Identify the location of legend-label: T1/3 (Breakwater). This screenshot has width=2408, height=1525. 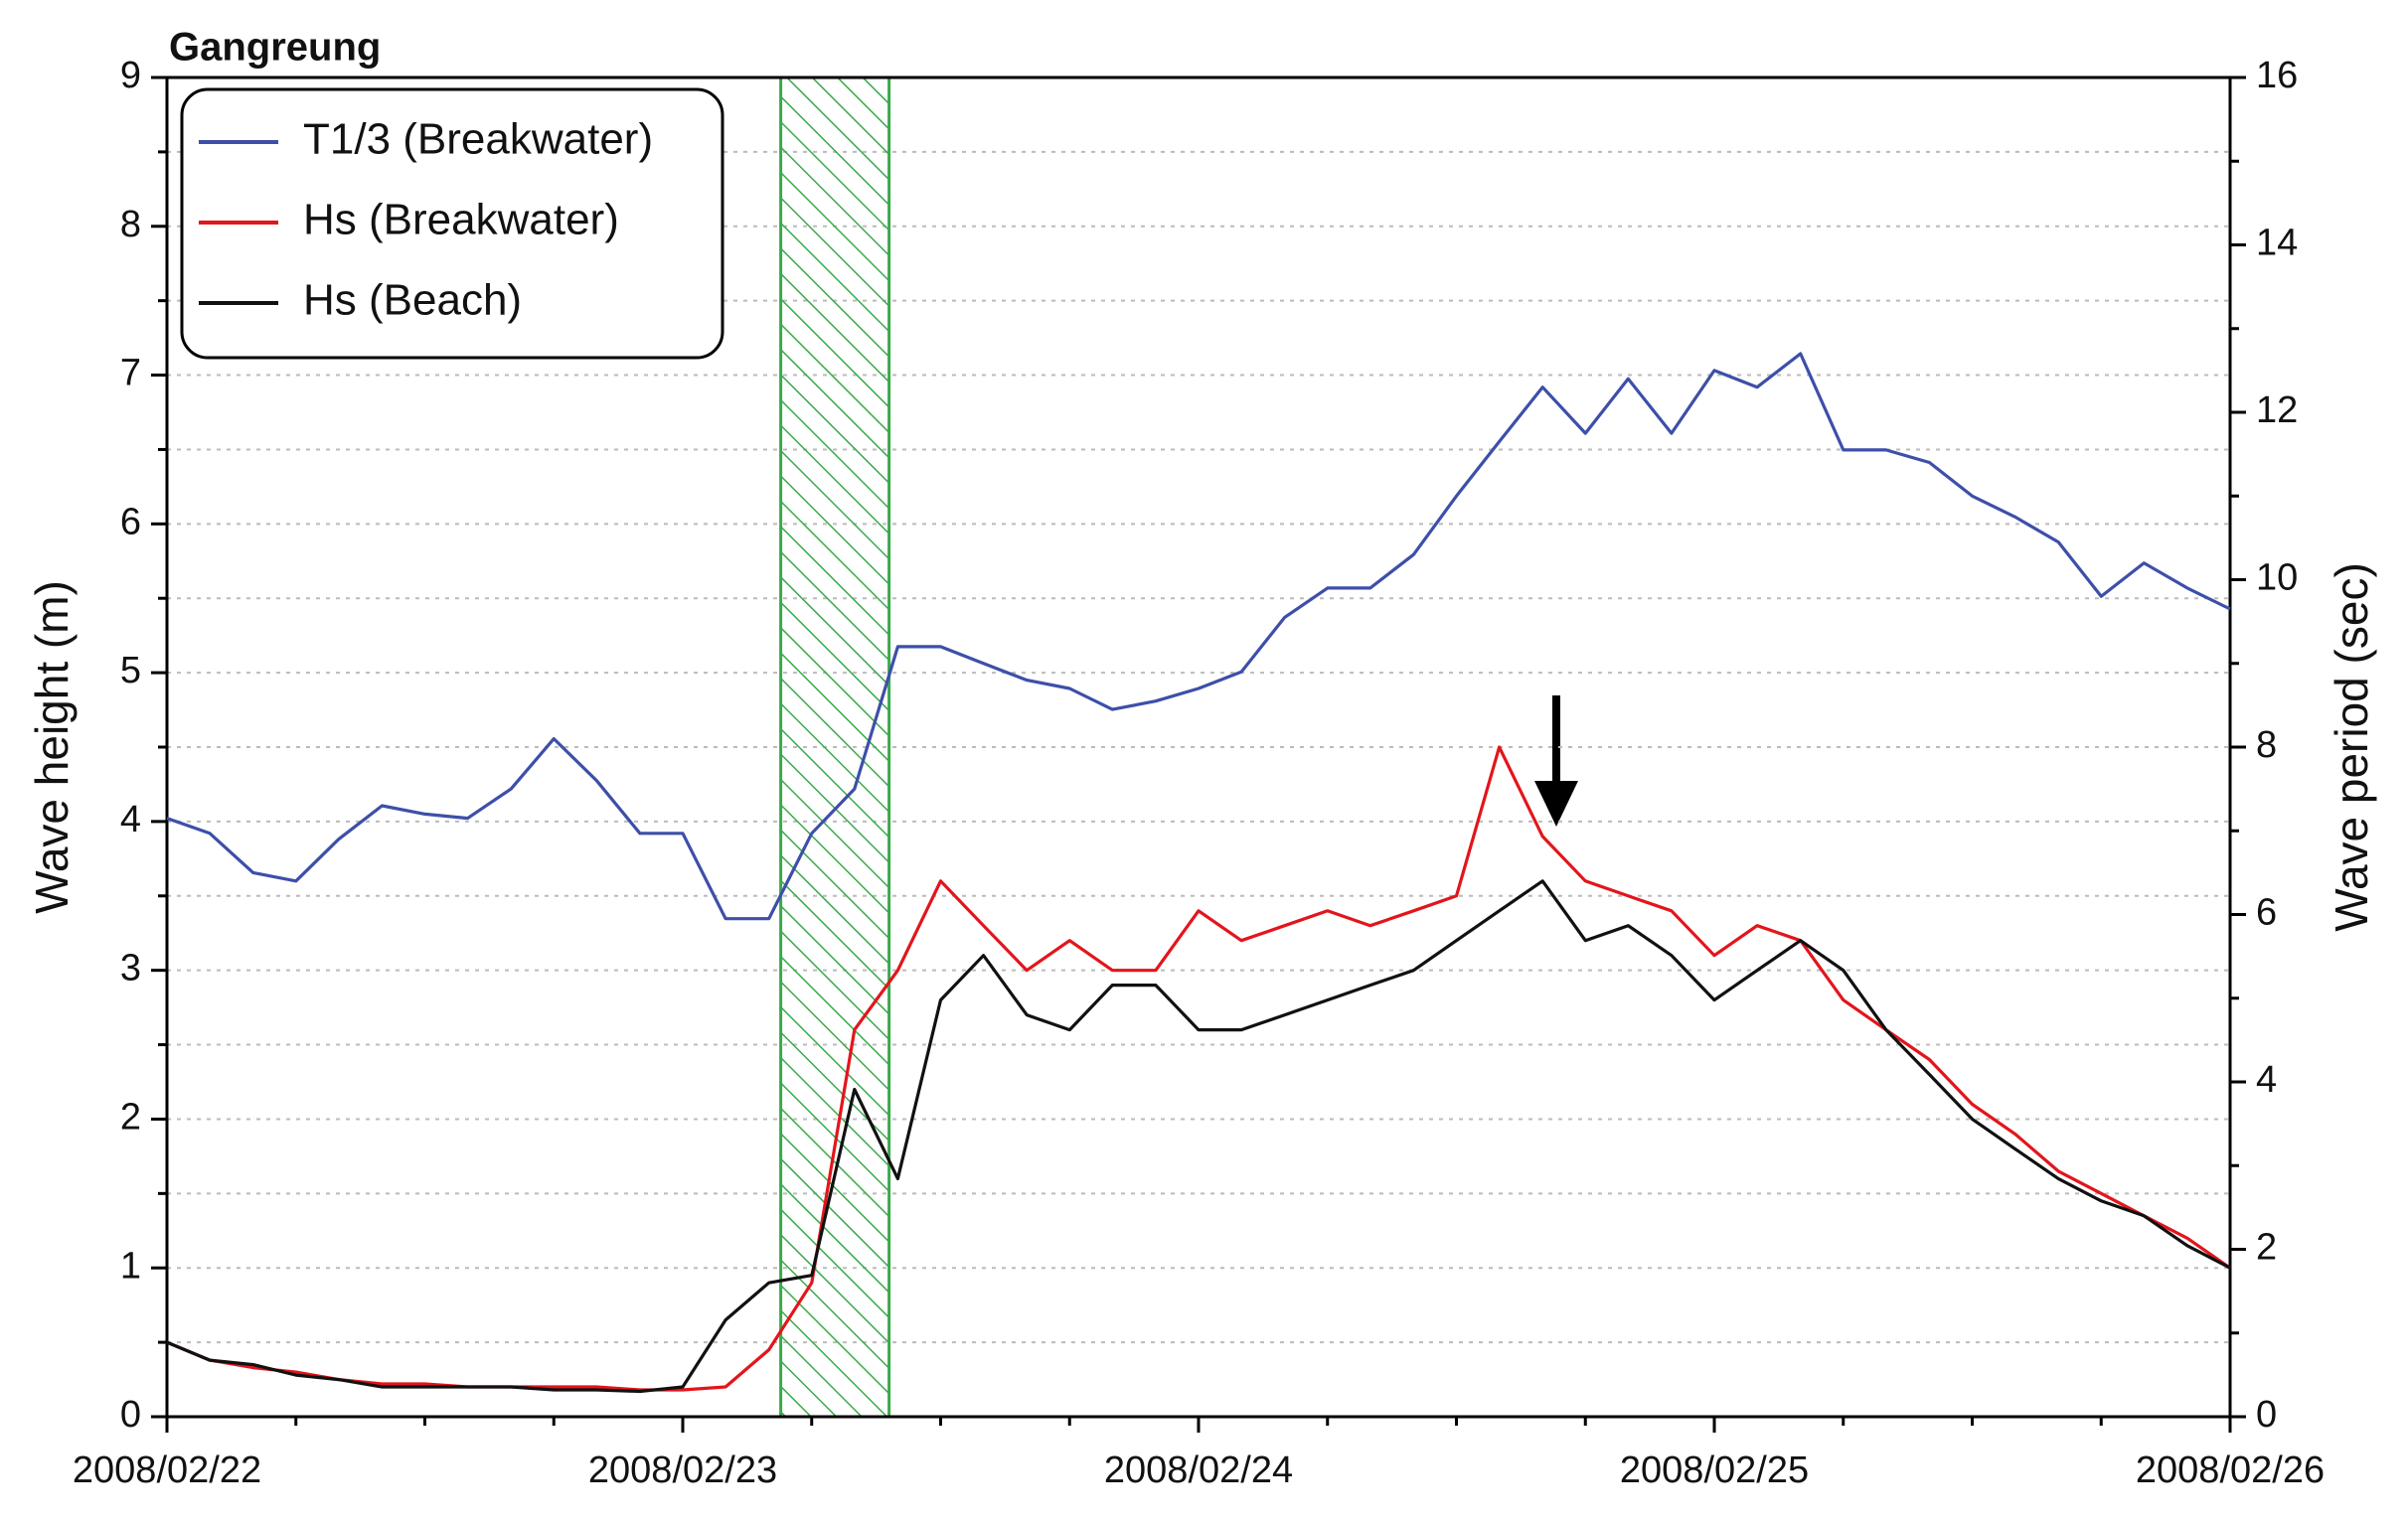
(478, 139).